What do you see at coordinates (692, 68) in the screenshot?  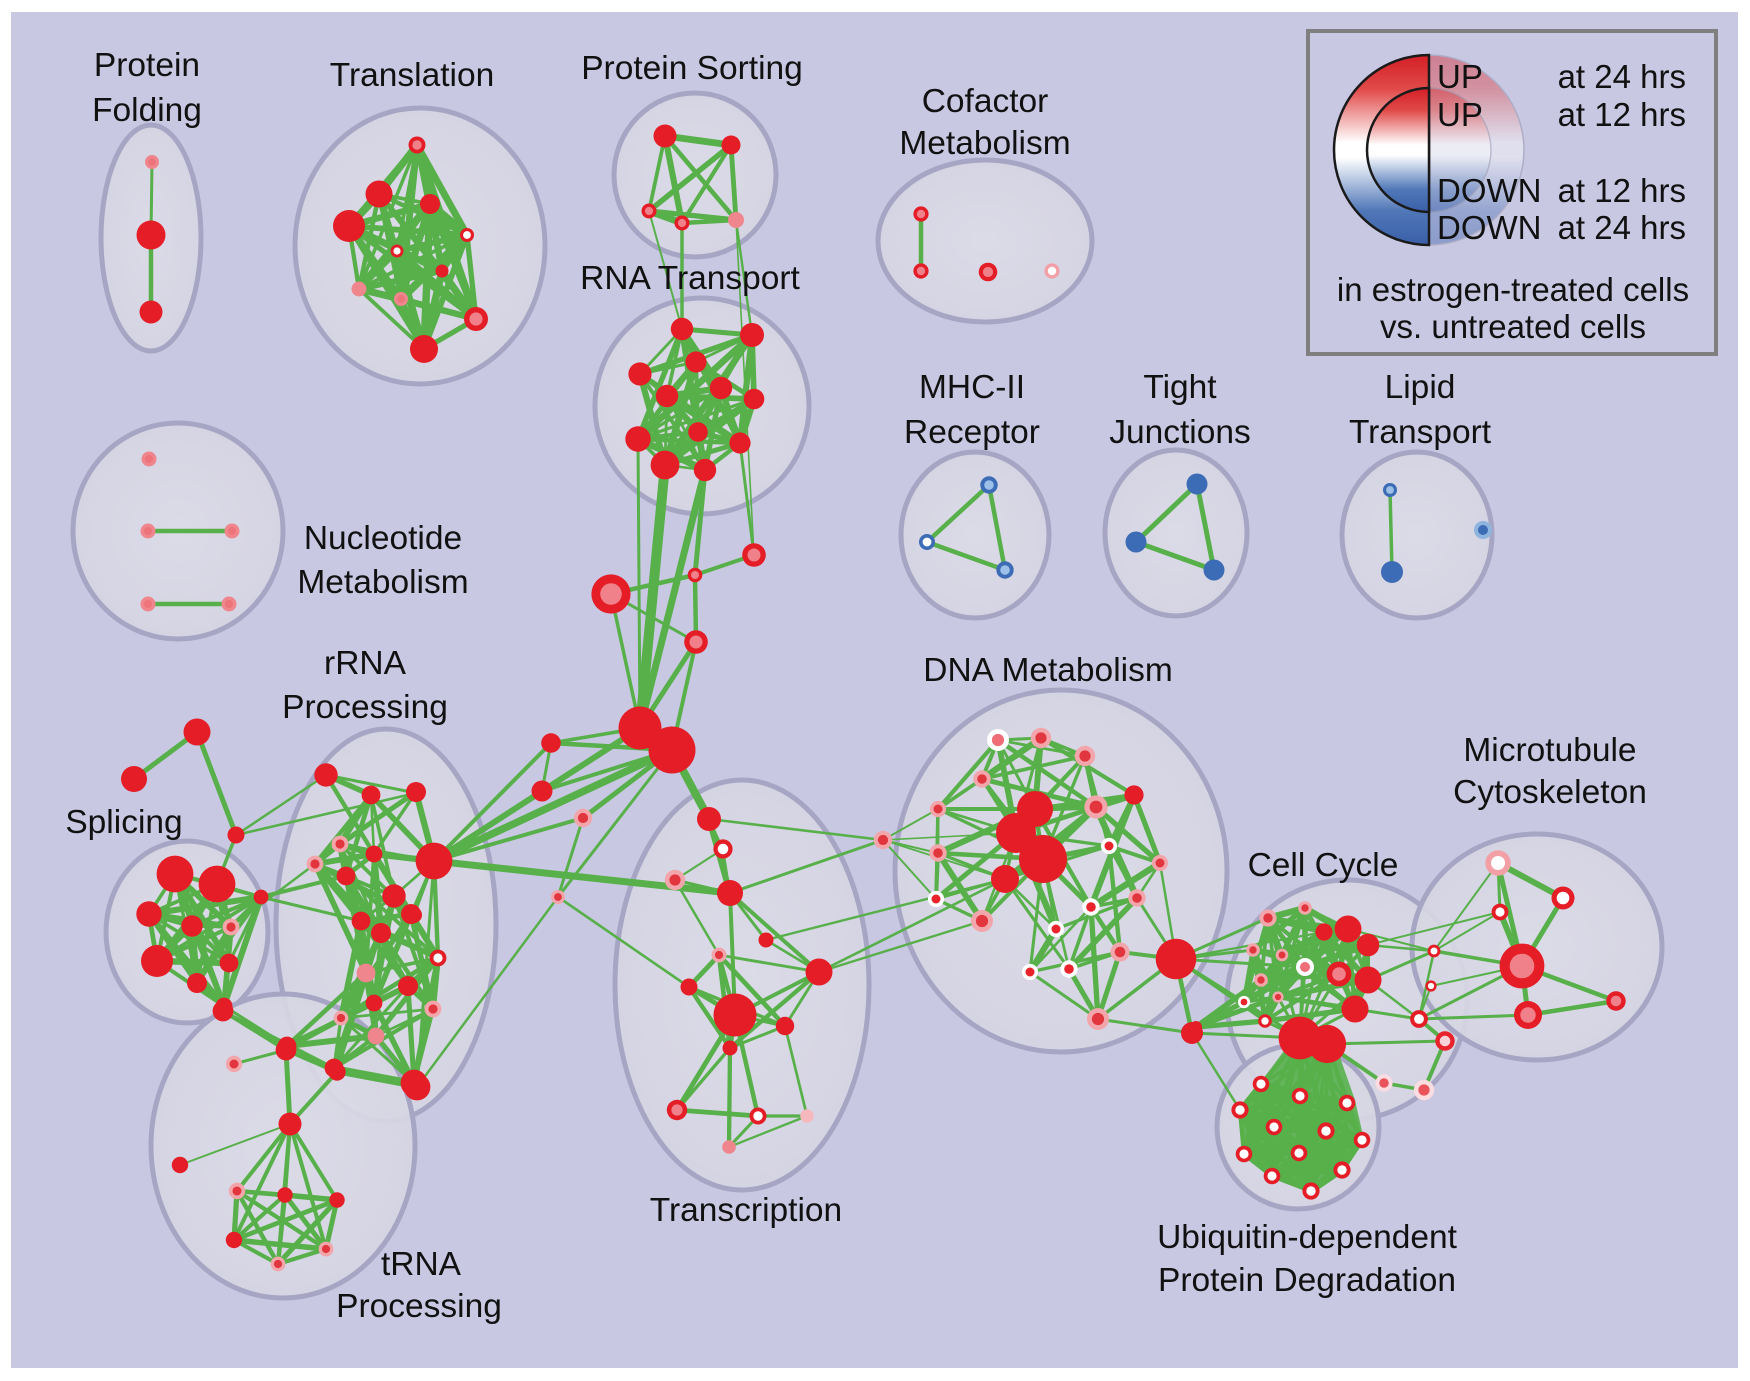 I see `svg-text: Protein Sorting` at bounding box center [692, 68].